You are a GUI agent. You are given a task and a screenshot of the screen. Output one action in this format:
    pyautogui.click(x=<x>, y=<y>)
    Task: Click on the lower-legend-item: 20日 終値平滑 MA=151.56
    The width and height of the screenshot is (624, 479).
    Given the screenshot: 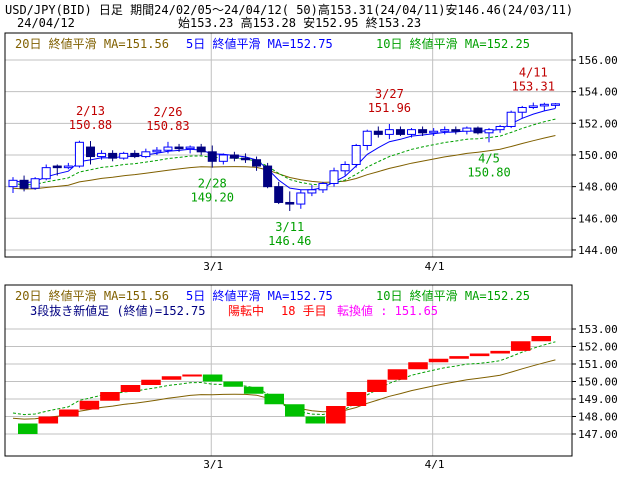 What is the action you would take?
    pyautogui.click(x=92, y=295)
    